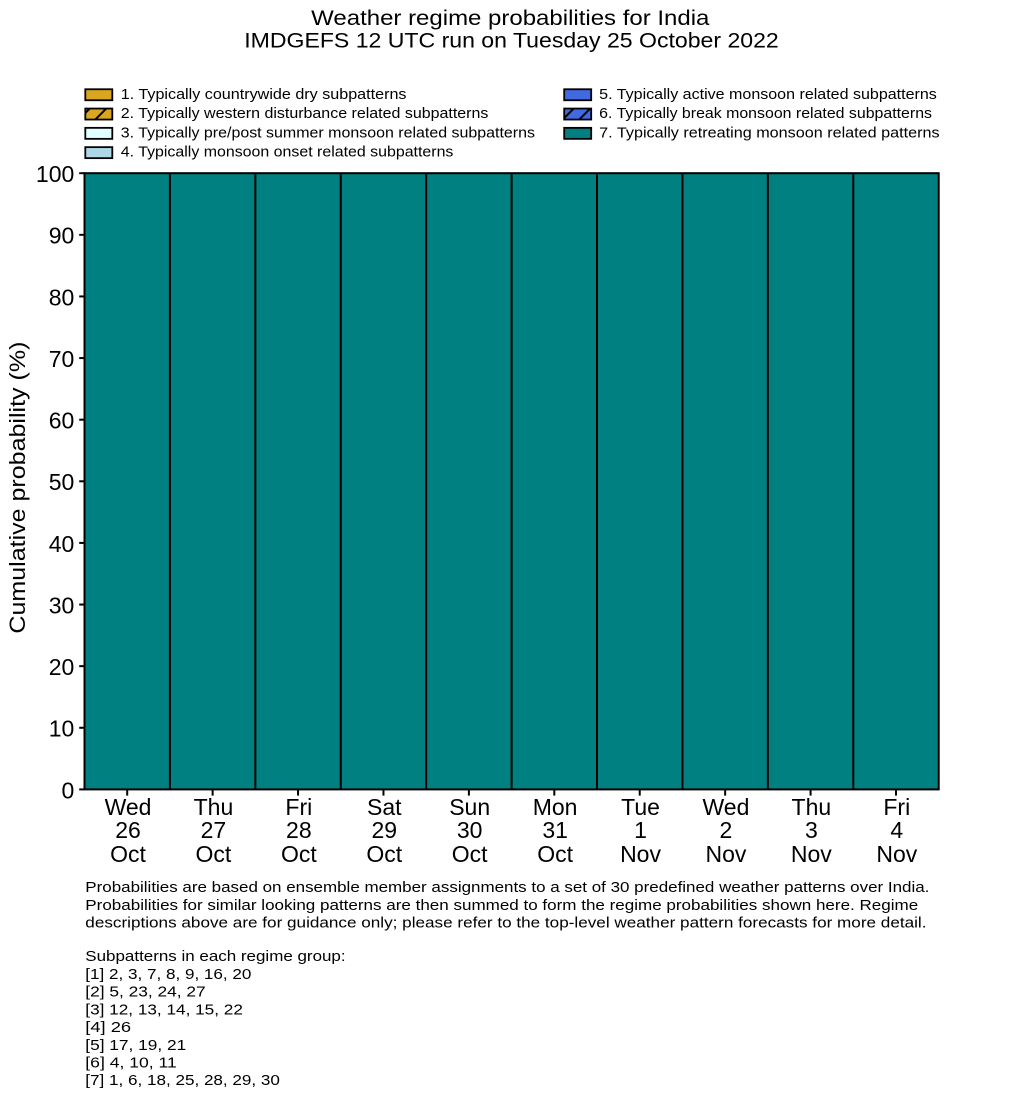  What do you see at coordinates (640, 807) in the screenshot?
I see `svg-text: Tue` at bounding box center [640, 807].